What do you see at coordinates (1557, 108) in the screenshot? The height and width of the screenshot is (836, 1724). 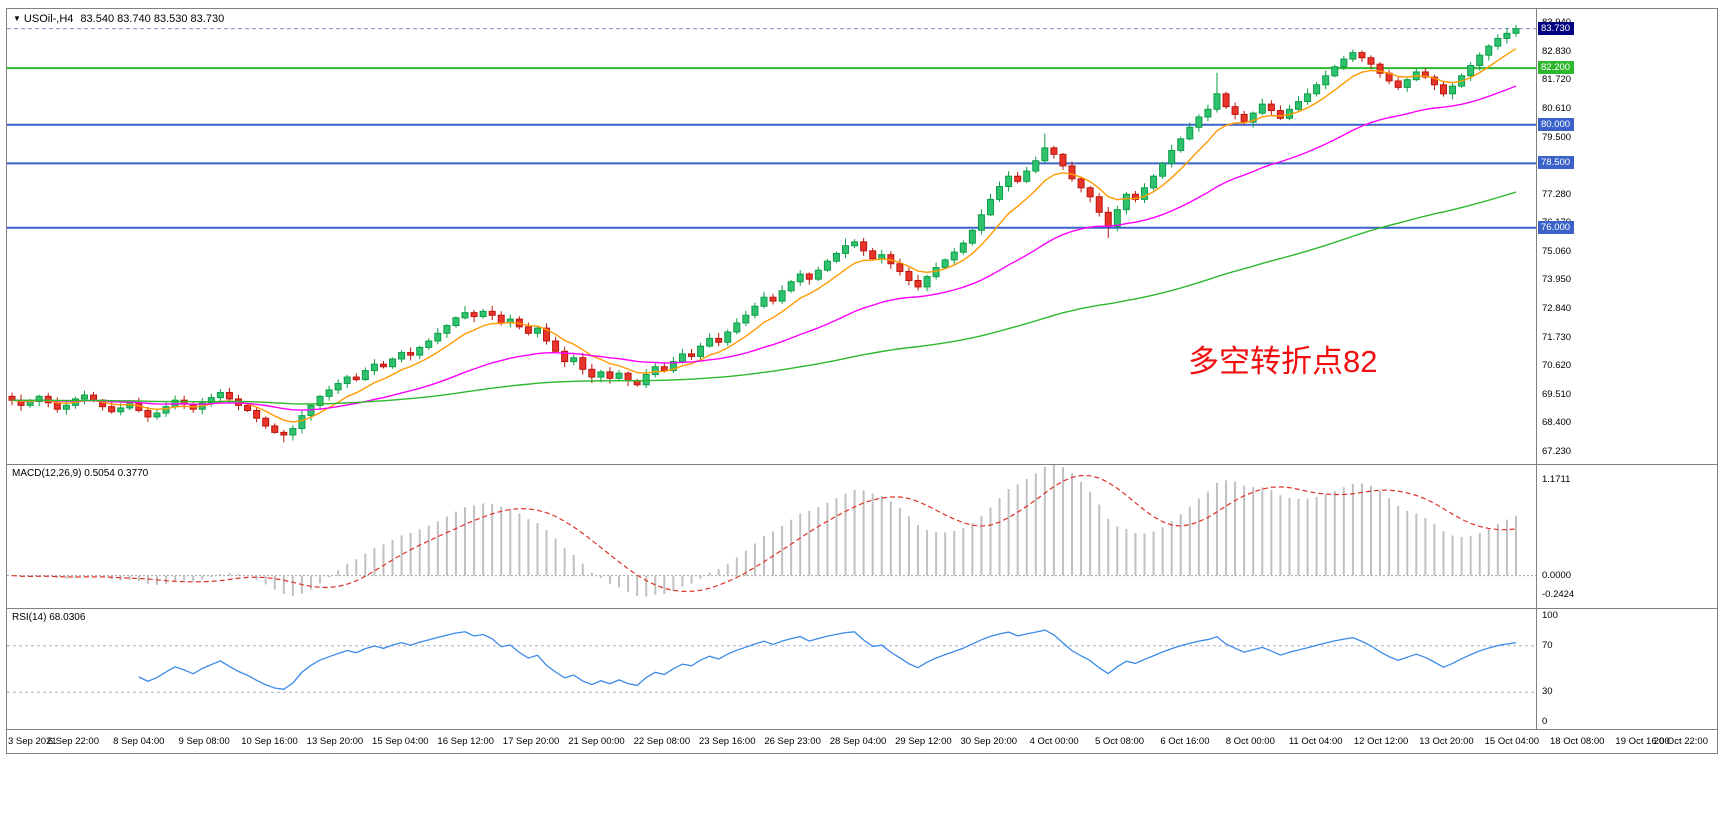 I see `price-tick-label: 80.610` at bounding box center [1557, 108].